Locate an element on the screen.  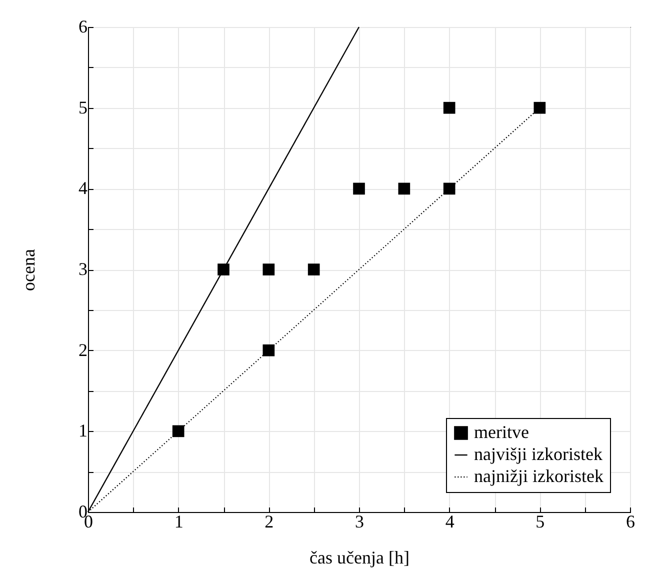
y-axis-title: ocena is located at coordinates (28, 270).